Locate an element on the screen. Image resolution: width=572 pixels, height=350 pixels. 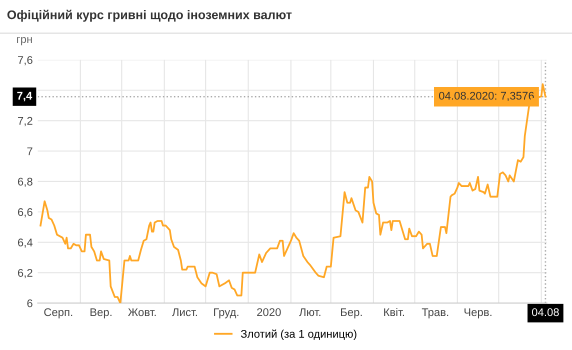
y-tick-label: 7,2 is located at coordinates (25, 121).